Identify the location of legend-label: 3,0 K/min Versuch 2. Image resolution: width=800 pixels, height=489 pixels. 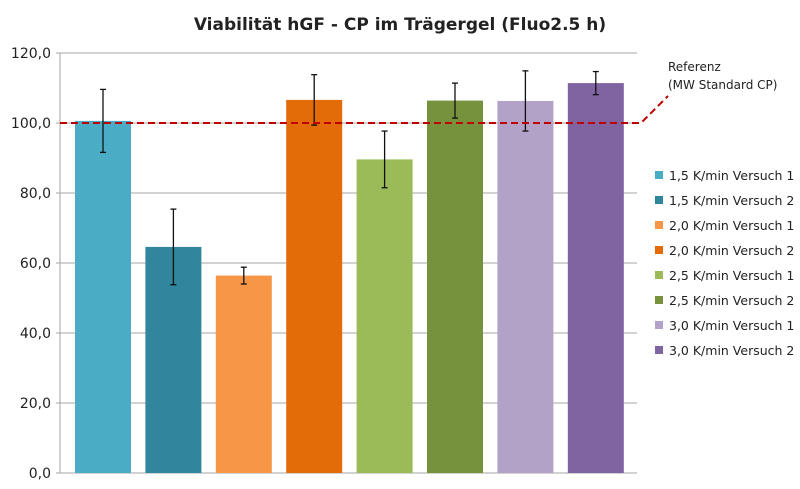
(731, 350).